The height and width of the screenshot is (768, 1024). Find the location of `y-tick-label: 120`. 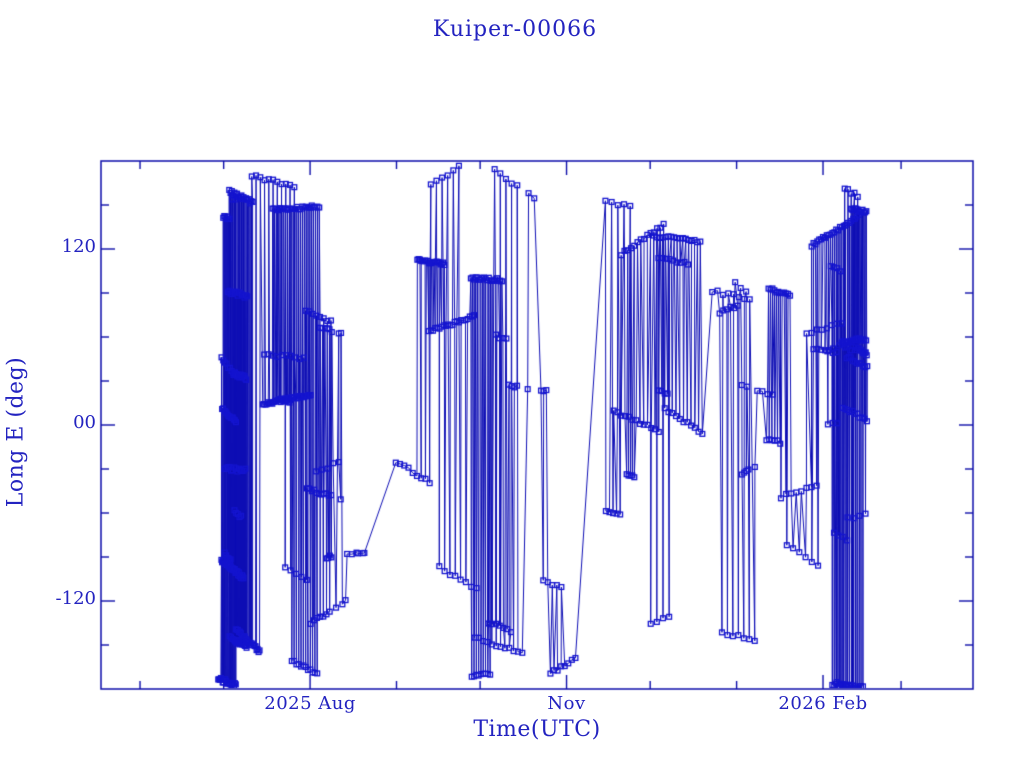

y-tick-label: 120 is located at coordinates (78, 246).